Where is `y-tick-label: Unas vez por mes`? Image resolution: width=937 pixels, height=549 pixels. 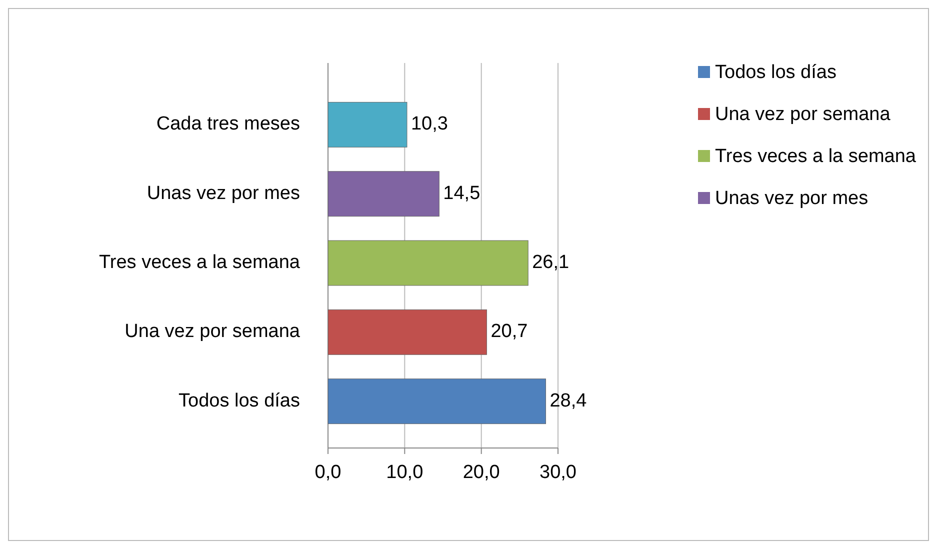 y-tick-label: Unas vez por mes is located at coordinates (223, 193).